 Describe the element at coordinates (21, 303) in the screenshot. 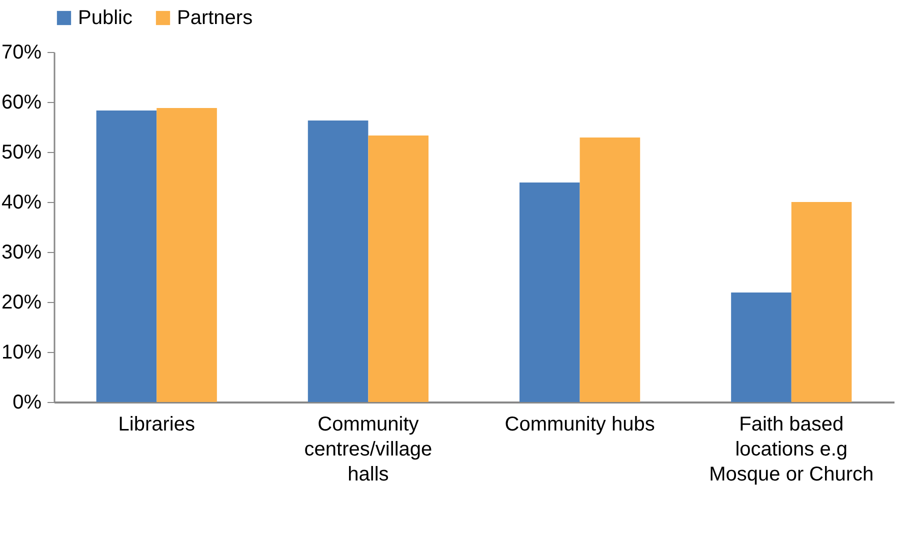

I see `y-tick-label: 20%` at that location.